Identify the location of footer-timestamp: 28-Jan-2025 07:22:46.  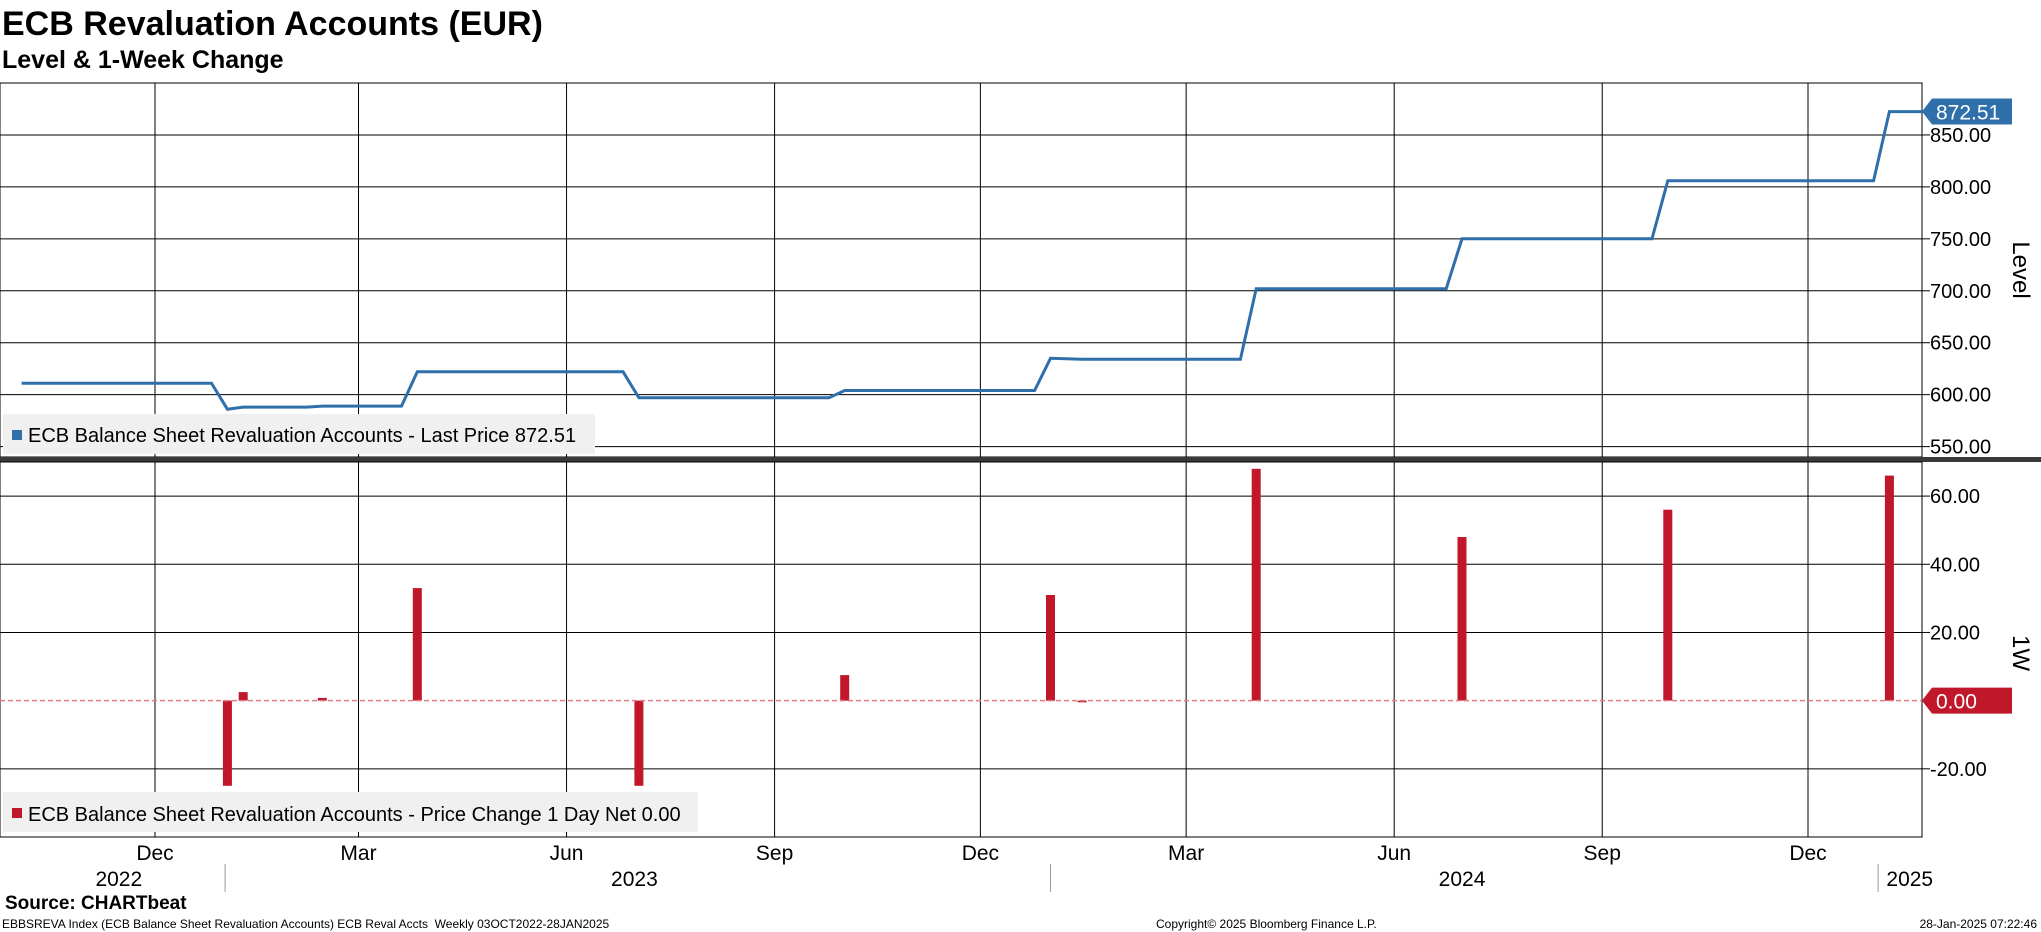
(1979, 924).